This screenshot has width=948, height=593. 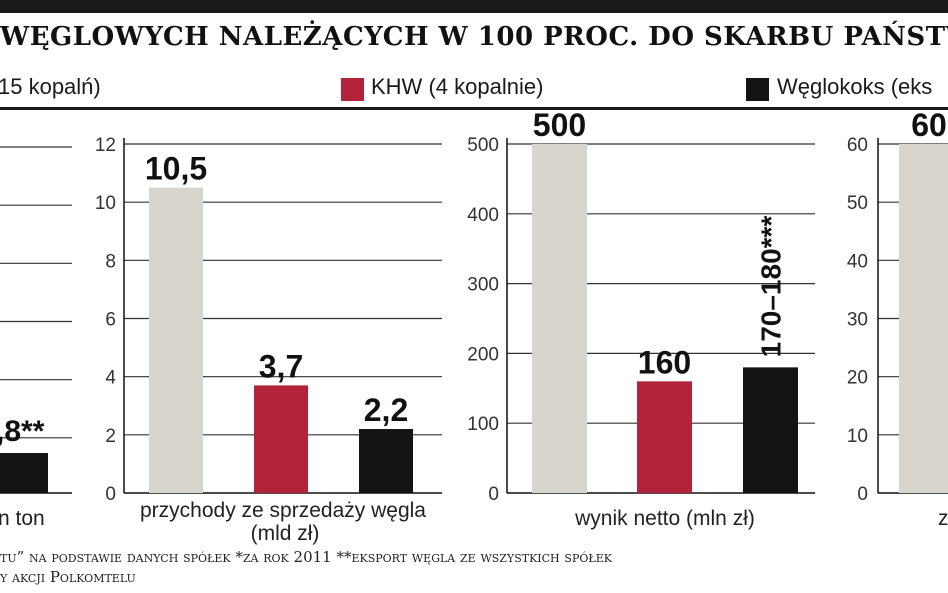 What do you see at coordinates (664, 518) in the screenshot?
I see `x-axis-label-net-result: wynik netto (mln zł)` at bounding box center [664, 518].